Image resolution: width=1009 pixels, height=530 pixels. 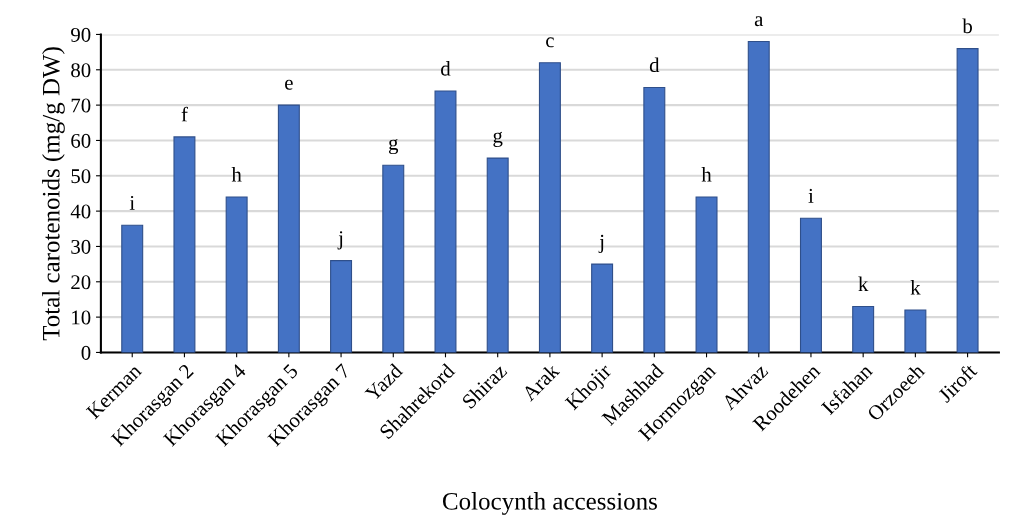 I want to click on data-label: b, so click(x=967, y=26).